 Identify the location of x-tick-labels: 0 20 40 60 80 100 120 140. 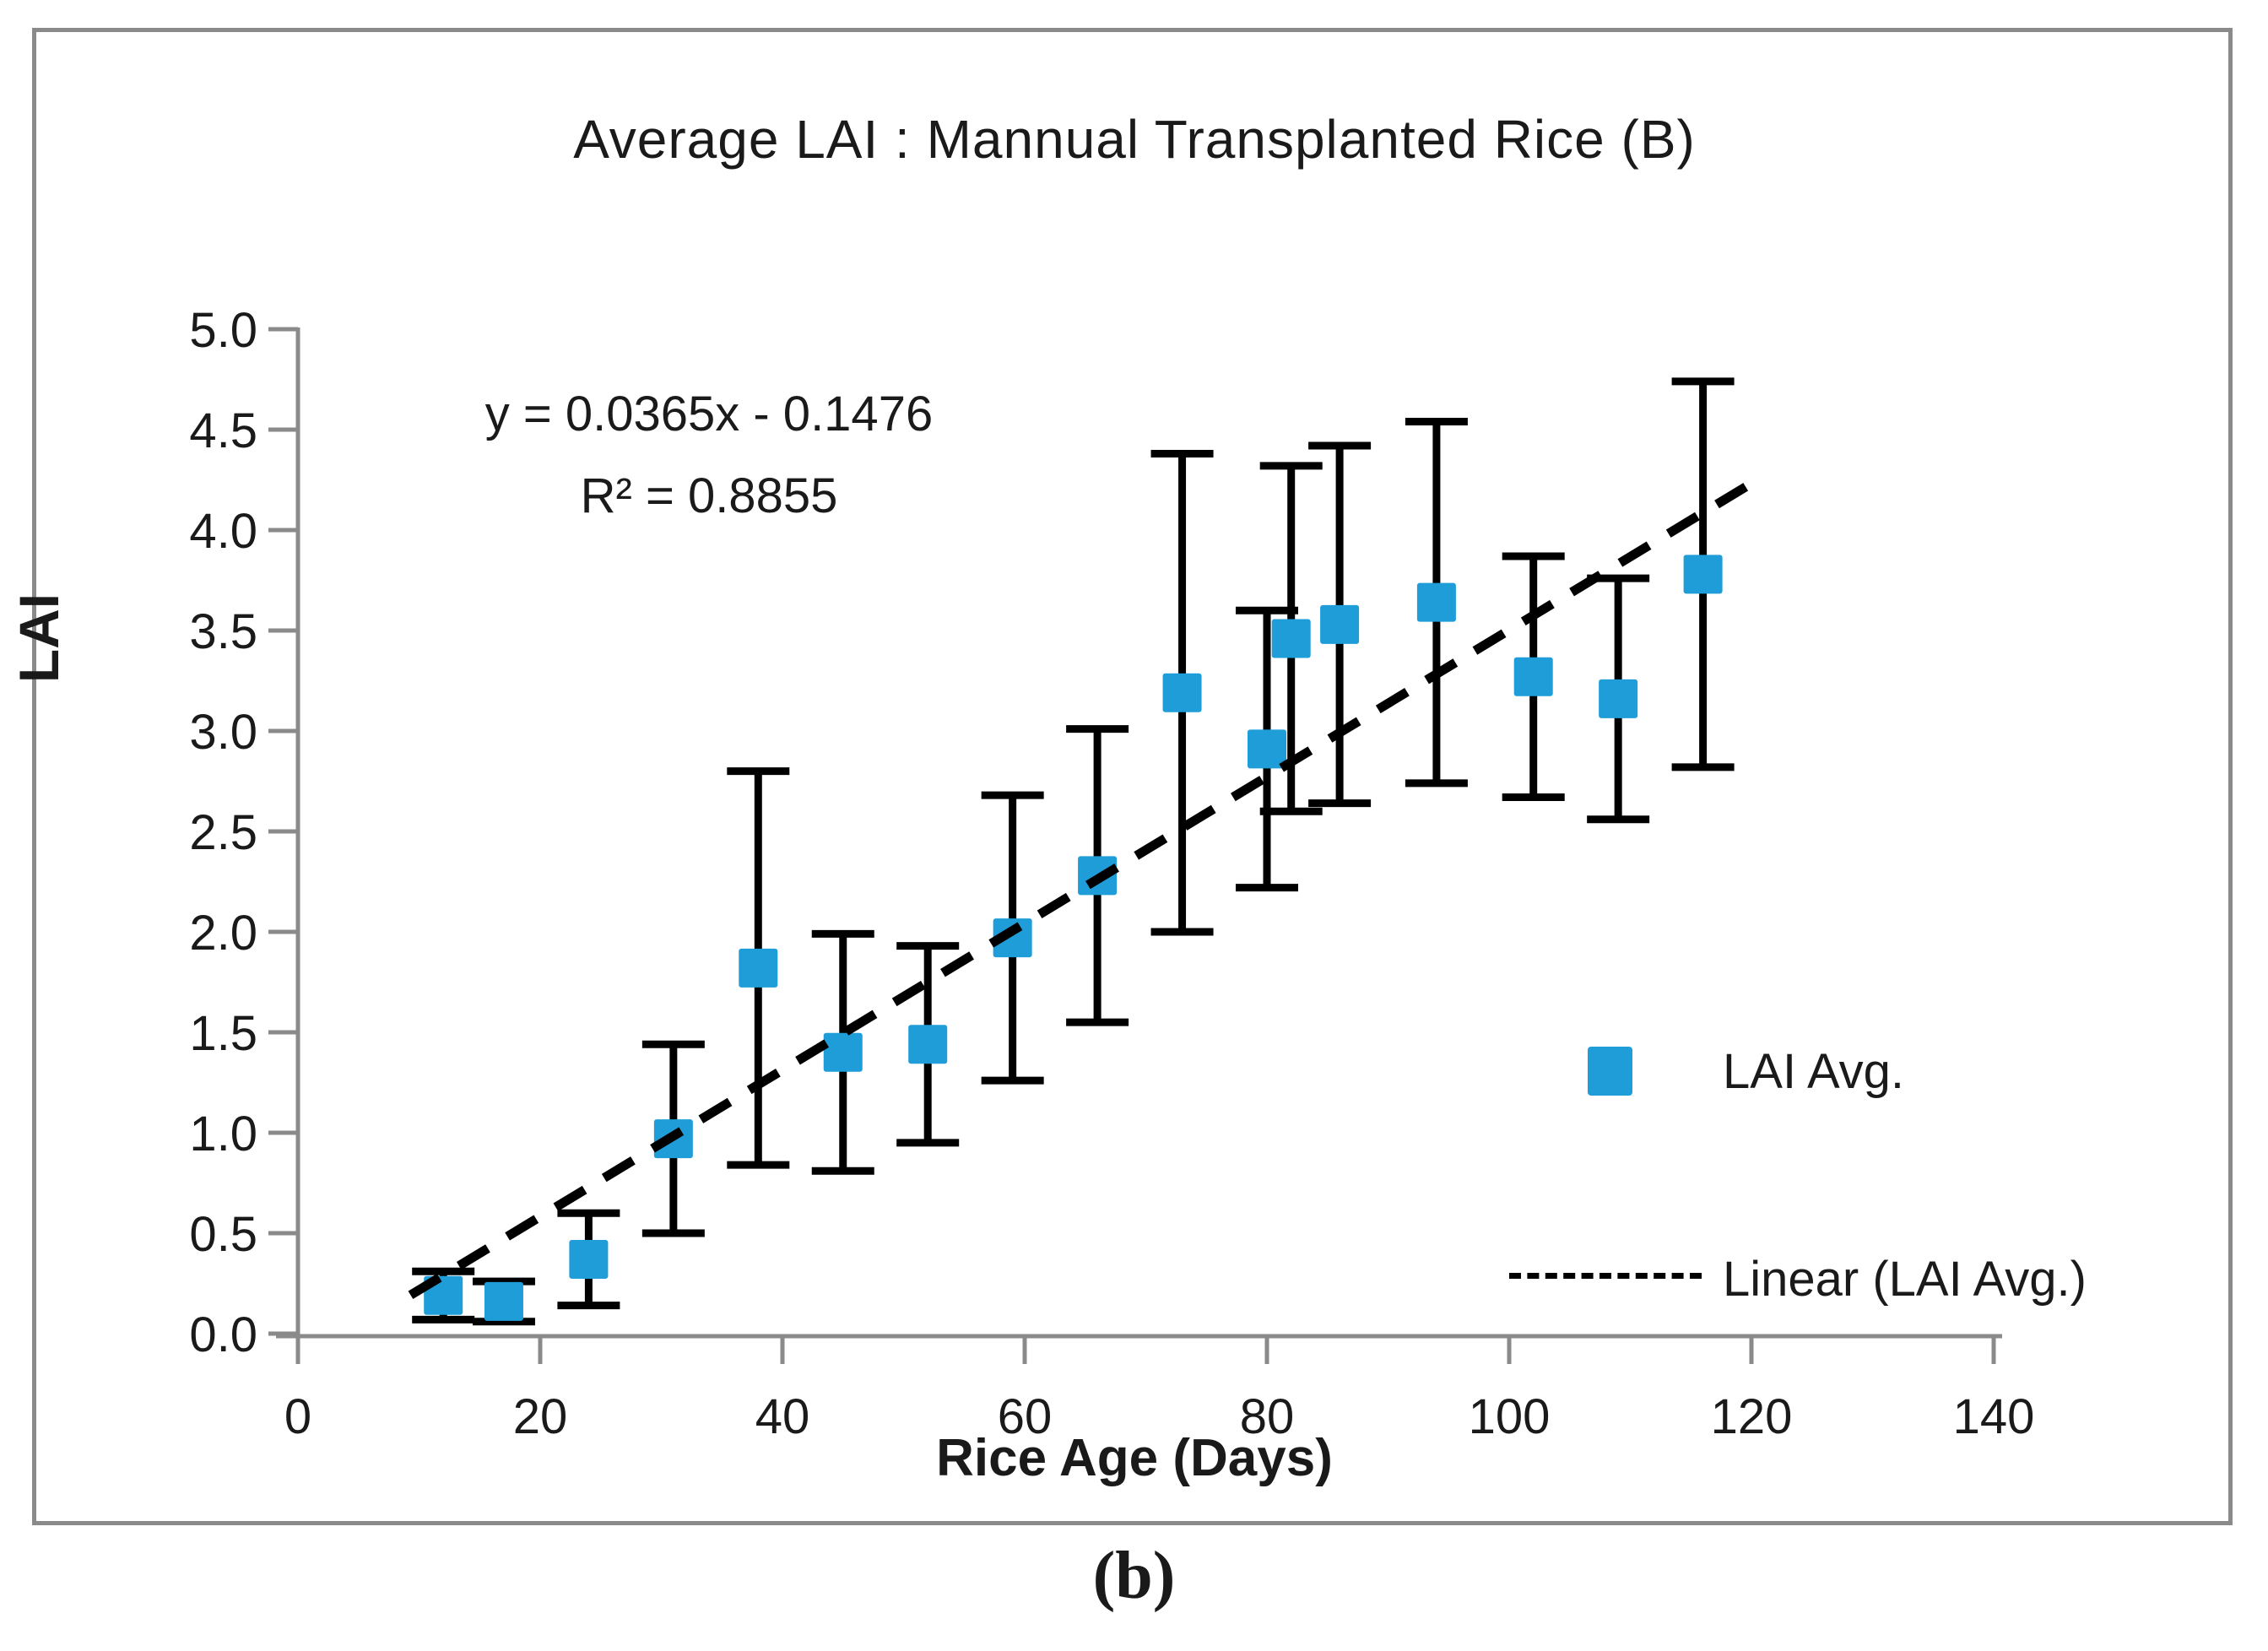
(1160, 1416).